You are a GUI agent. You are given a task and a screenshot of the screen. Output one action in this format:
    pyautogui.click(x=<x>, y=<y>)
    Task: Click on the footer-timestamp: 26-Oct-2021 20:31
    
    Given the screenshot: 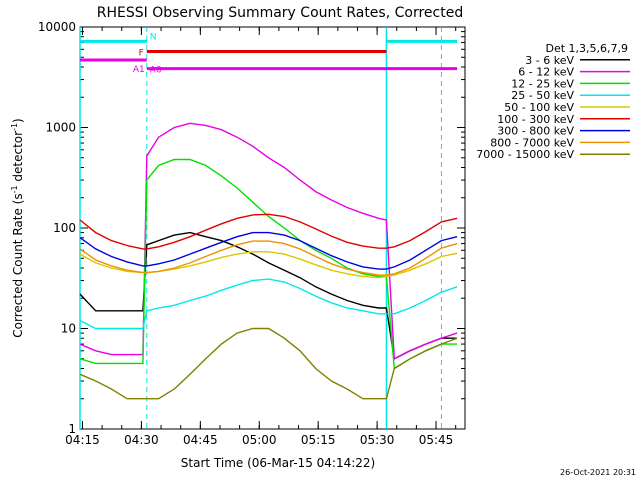 What is the action you would take?
    pyautogui.click(x=598, y=472)
    